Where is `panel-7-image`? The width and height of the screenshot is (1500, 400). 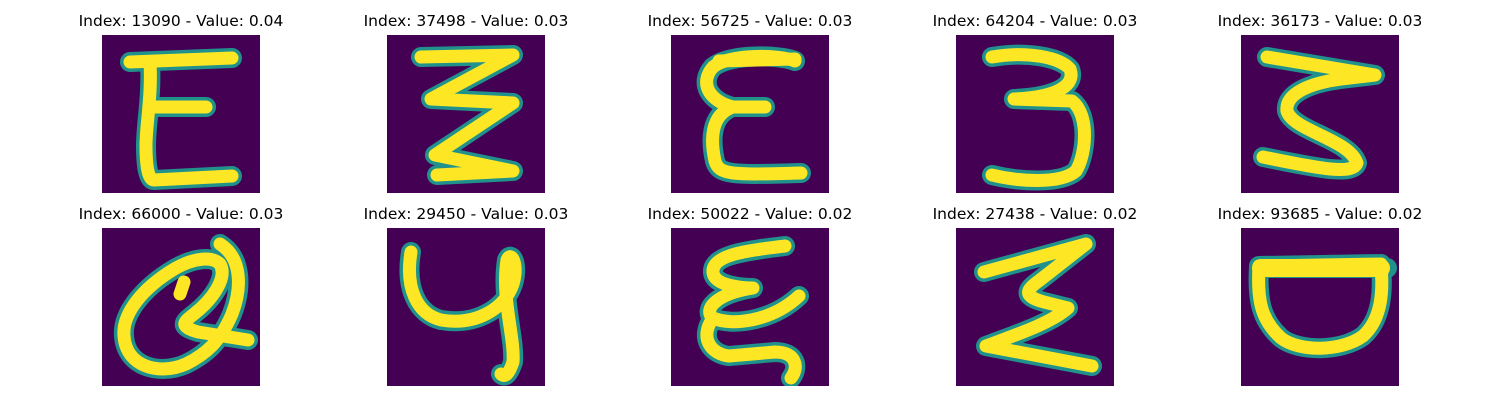 panel-7-image is located at coordinates (466, 307).